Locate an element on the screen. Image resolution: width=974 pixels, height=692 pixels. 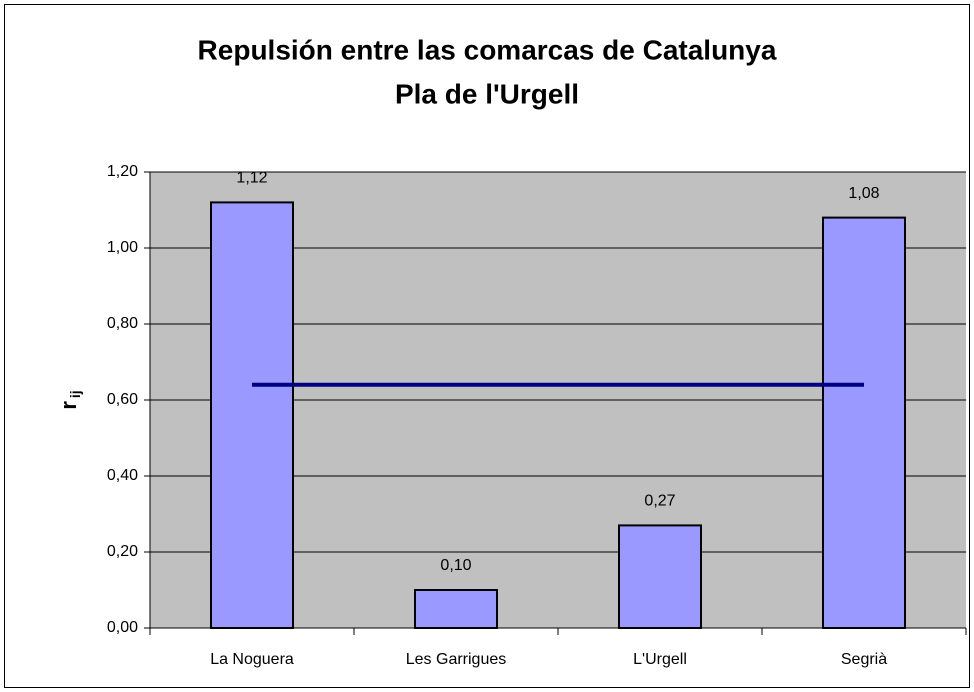
x-tick-label: La Noguera is located at coordinates (252, 659).